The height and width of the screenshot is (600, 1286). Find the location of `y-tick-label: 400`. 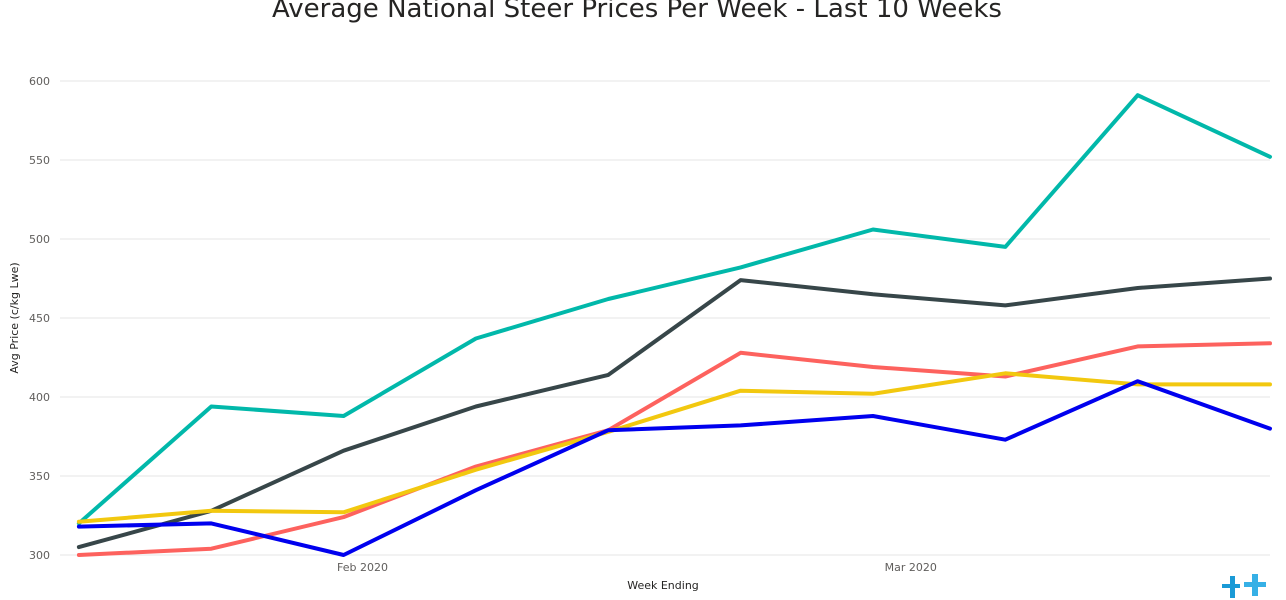

y-tick-label: 400 is located at coordinates (39, 397).